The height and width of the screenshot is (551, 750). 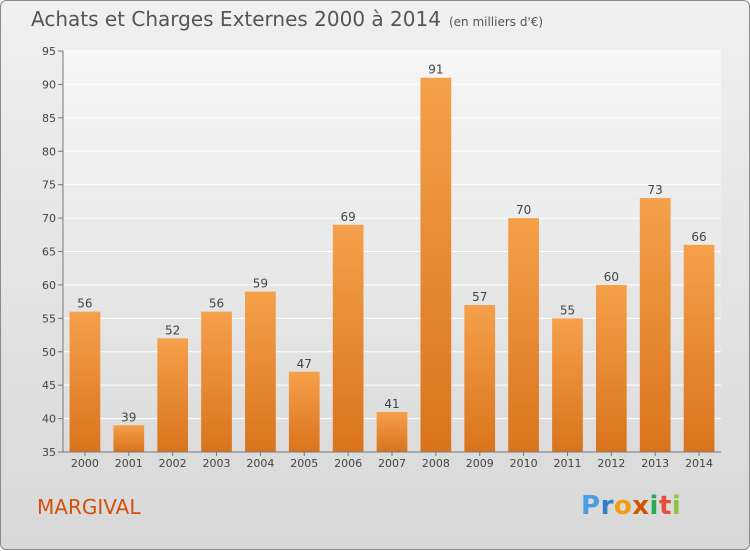 What do you see at coordinates (480, 378) in the screenshot?
I see `bar-2009` at bounding box center [480, 378].